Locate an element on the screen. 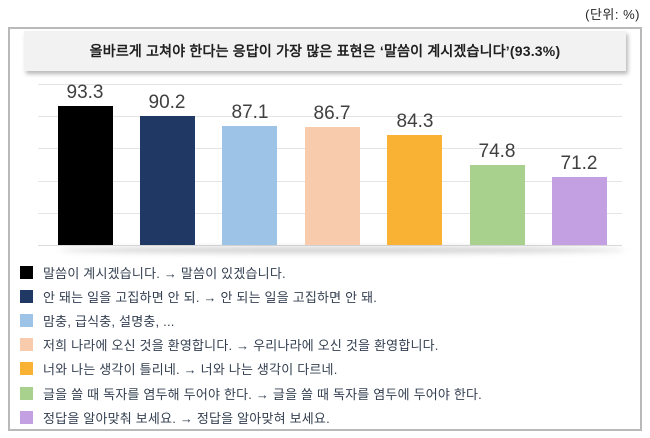  legend-item: 말씀이 계시겠습니다. → 말씀이 있겠습니다. is located at coordinates (323, 272).